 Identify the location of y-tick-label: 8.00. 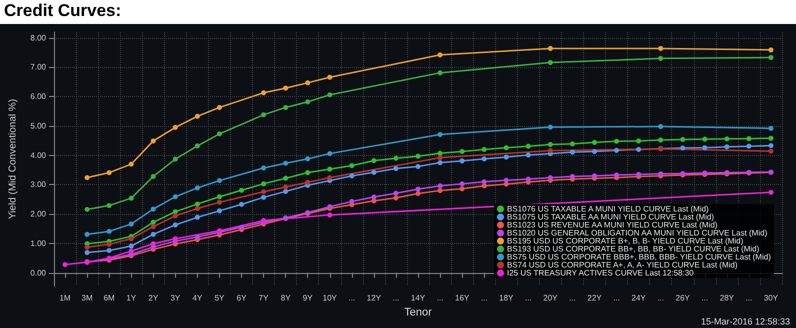
(38, 37).